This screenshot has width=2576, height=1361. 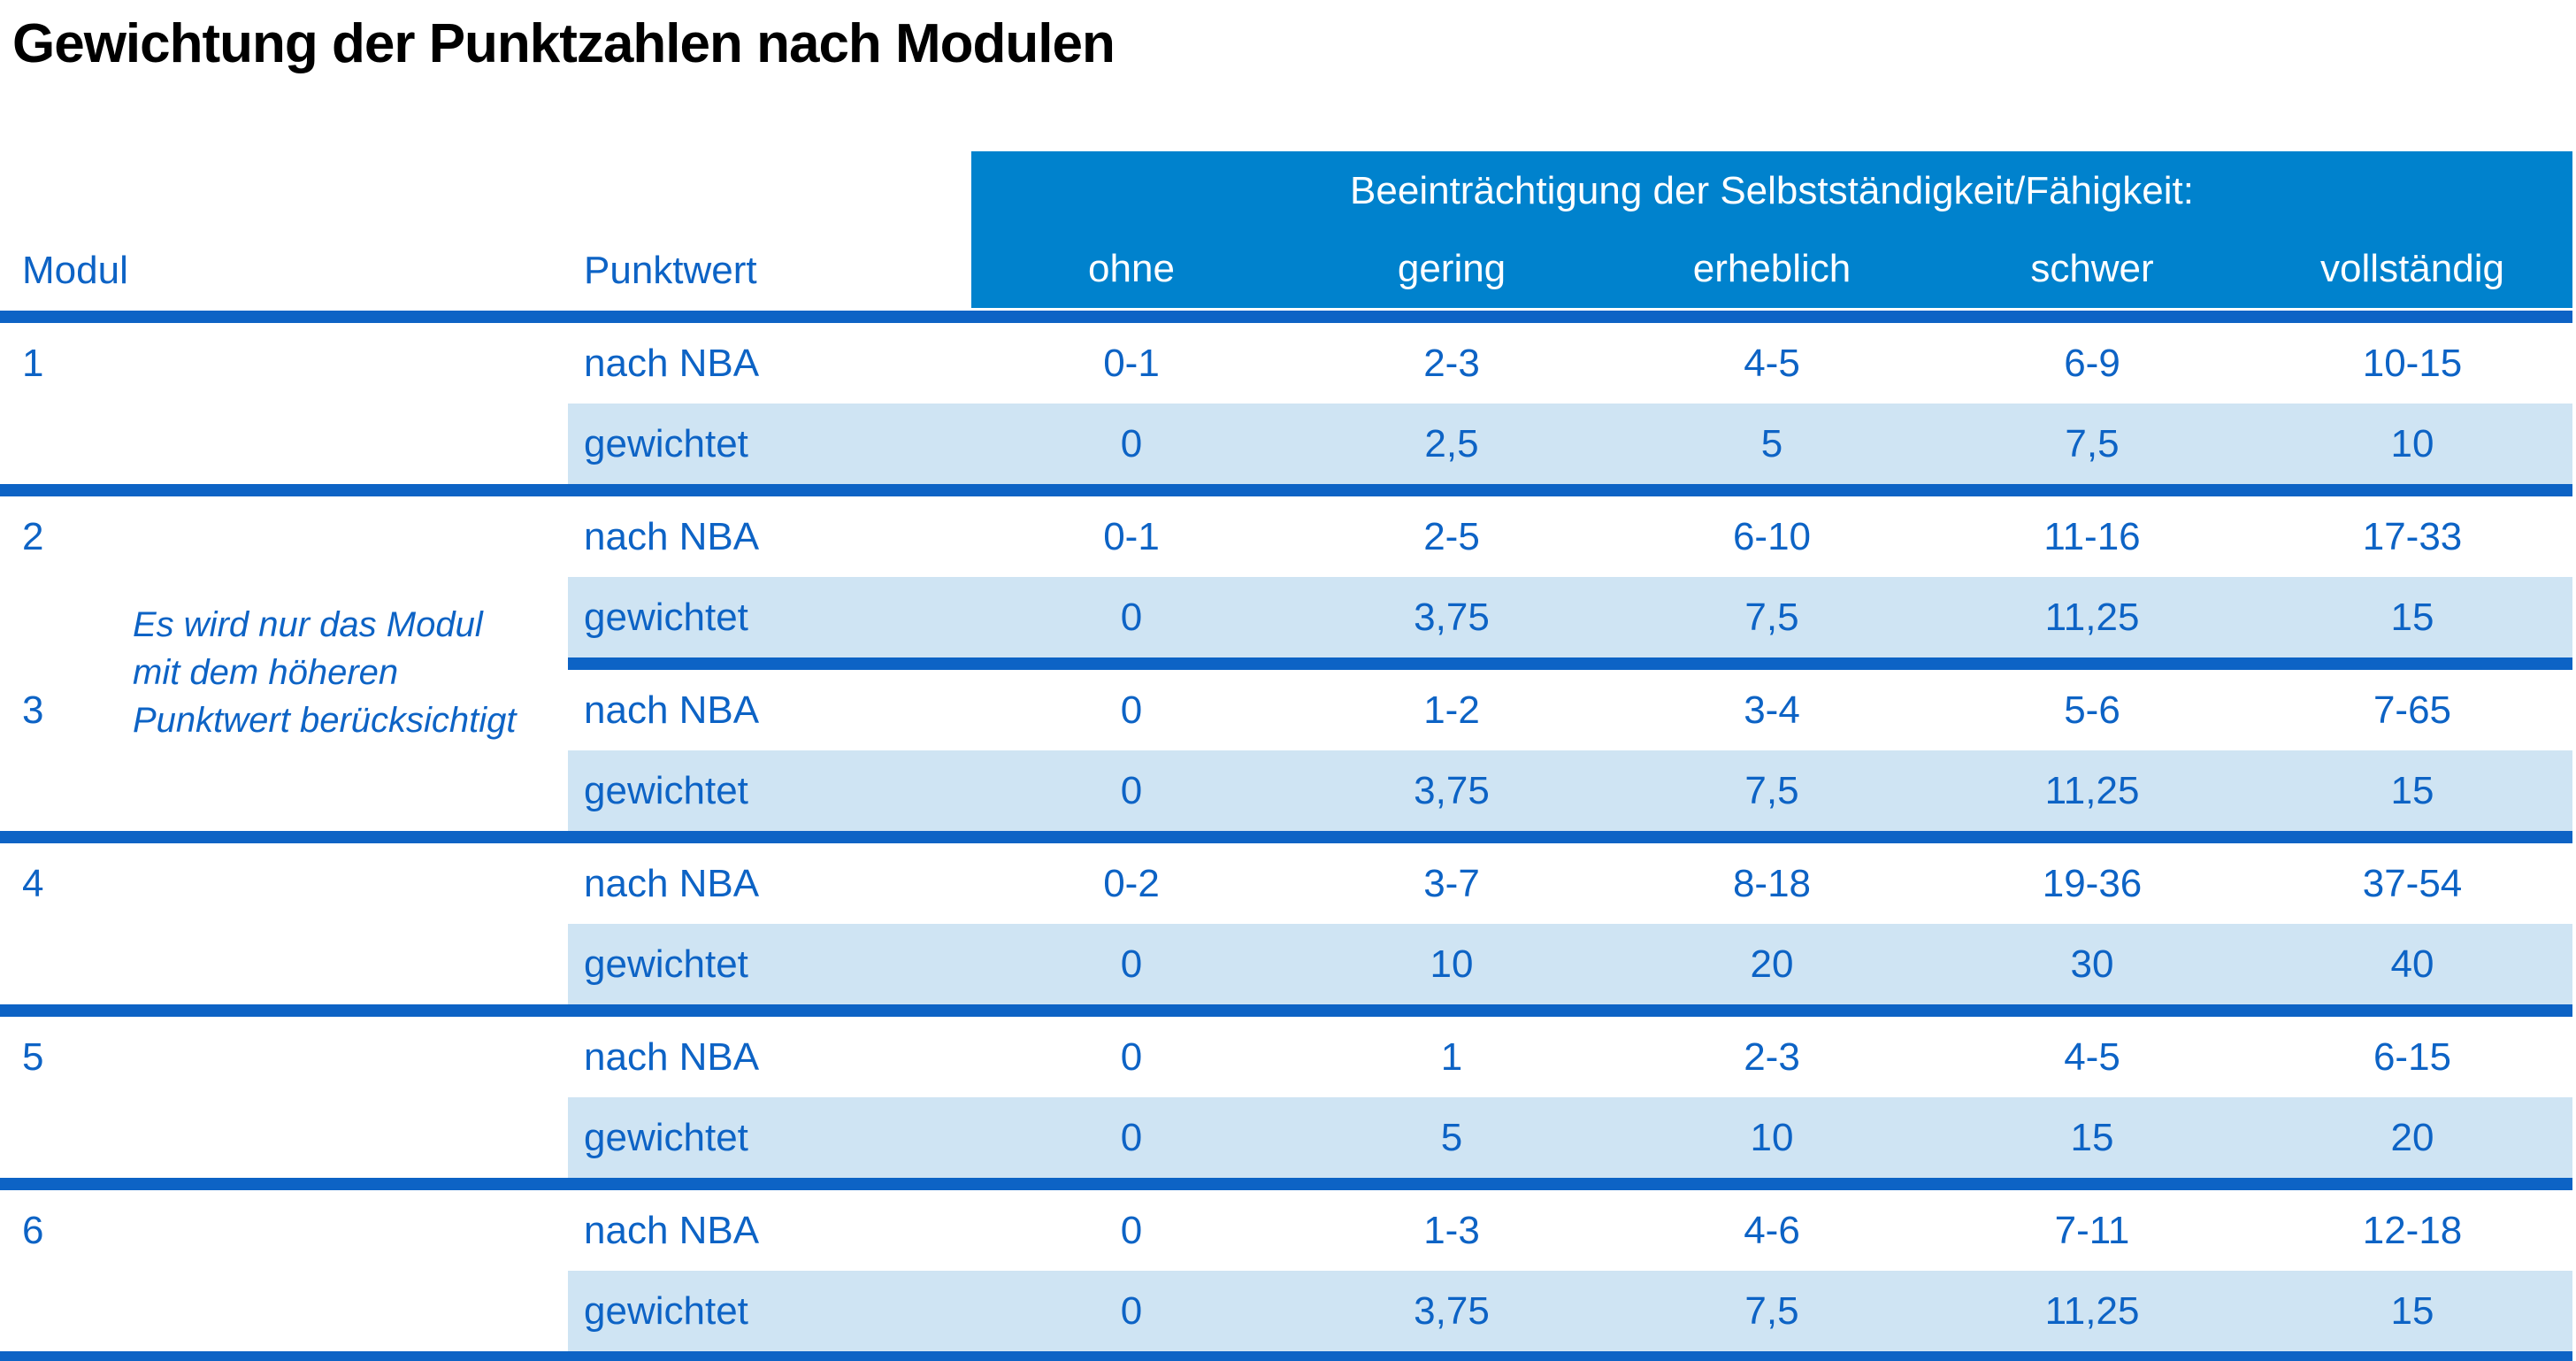 What do you see at coordinates (2092, 363) in the screenshot?
I see `m1-nba-3: 6-9` at bounding box center [2092, 363].